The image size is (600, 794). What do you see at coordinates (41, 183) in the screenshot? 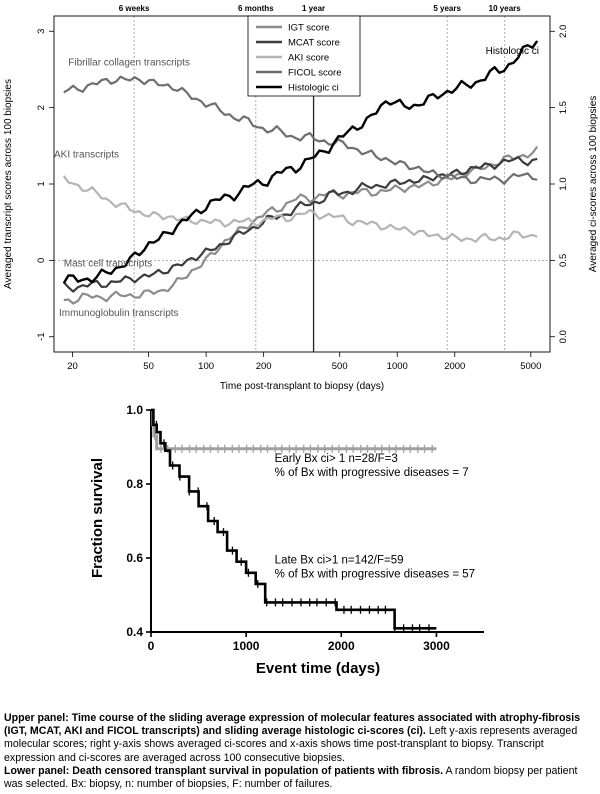
I see `y-tick-label: 1` at bounding box center [41, 183].